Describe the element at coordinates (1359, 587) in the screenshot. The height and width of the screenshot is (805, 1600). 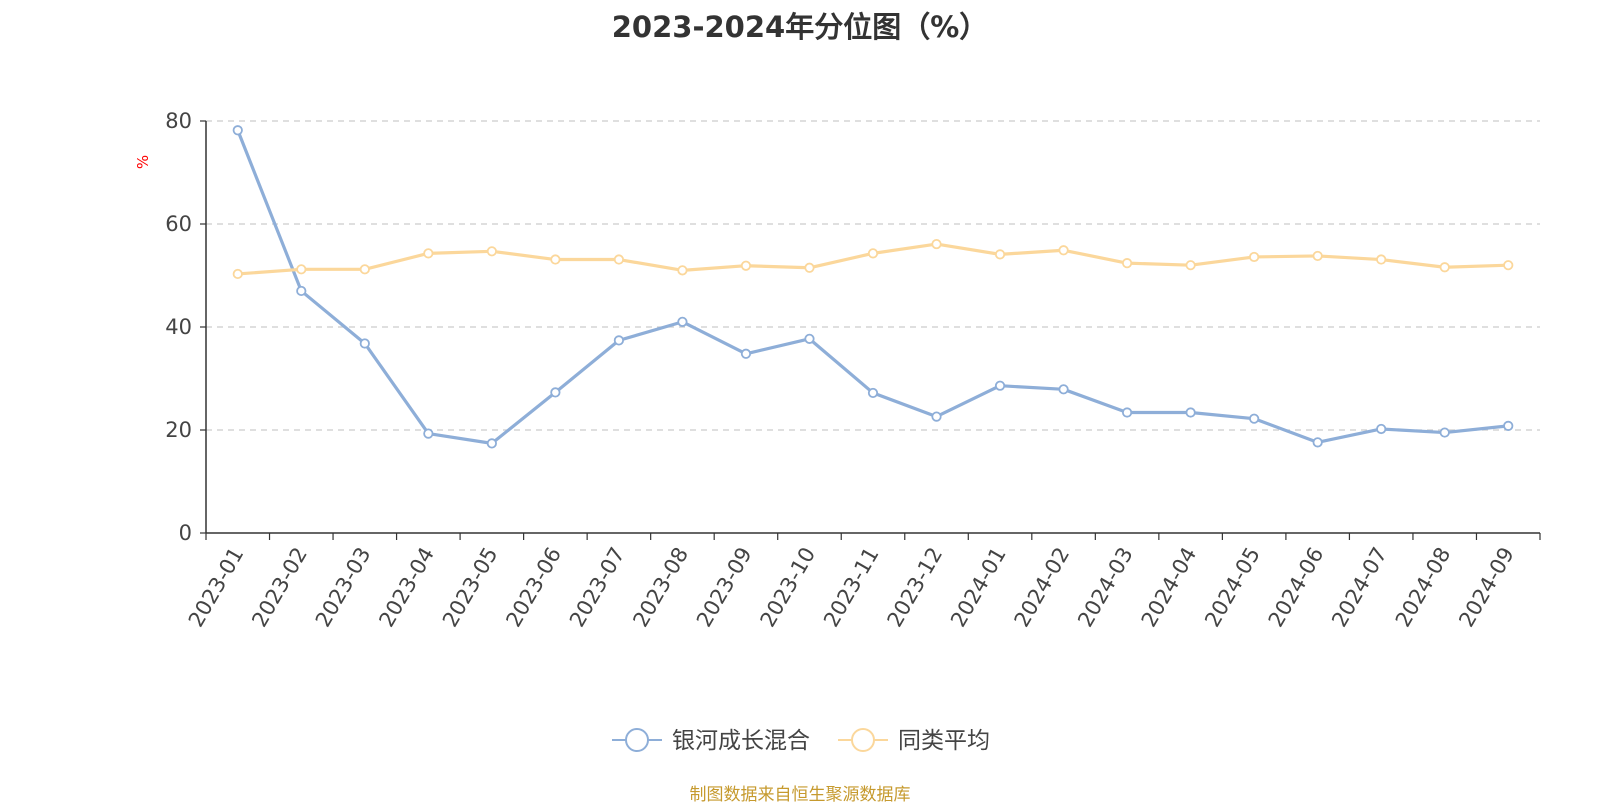
I see `x-tick-label: 2024-07` at that location.